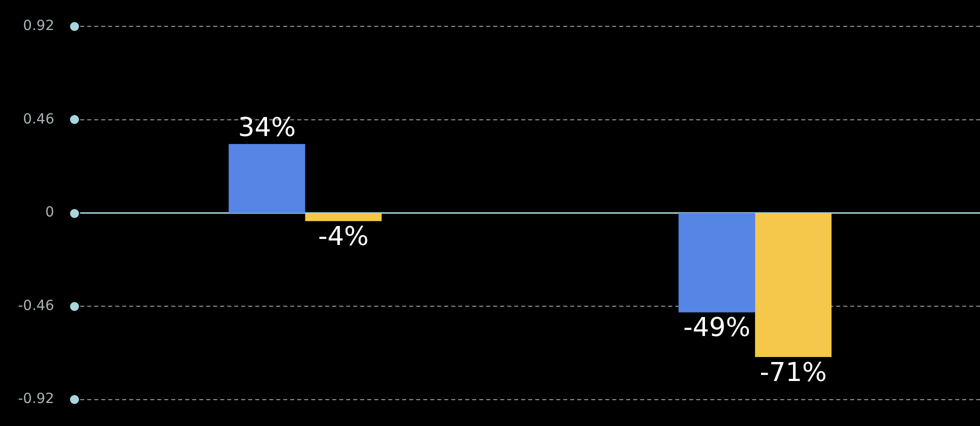  I want to click on y-tick-label: 0.46, so click(38, 119).